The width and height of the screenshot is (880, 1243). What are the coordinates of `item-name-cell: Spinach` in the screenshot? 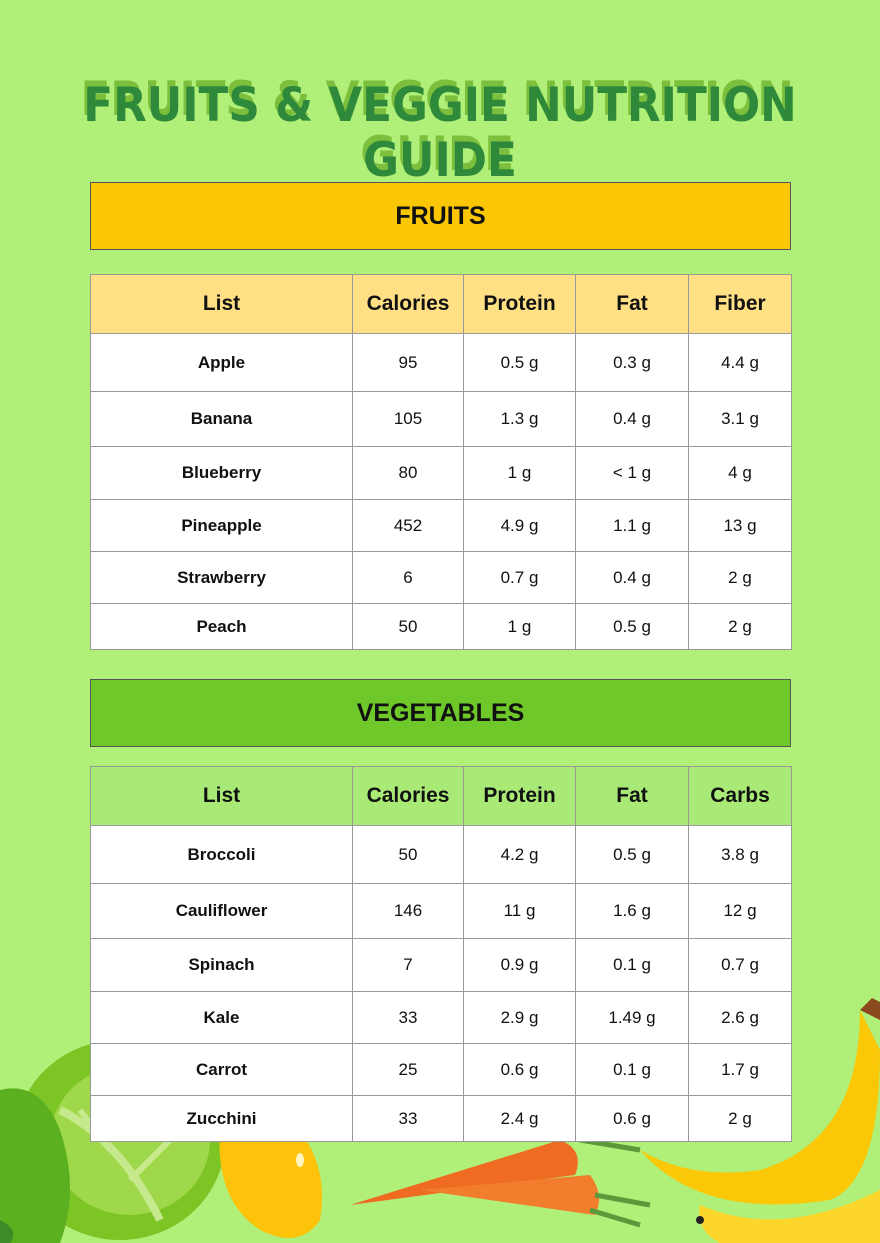 It's located at (221, 965).